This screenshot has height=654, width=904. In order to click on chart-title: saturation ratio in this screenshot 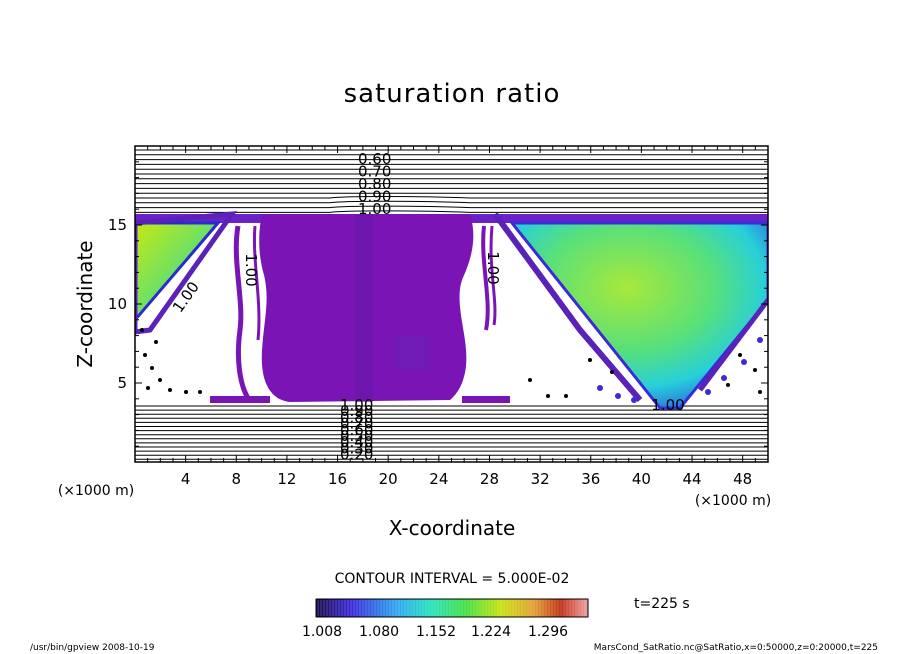, I will do `click(452, 94)`.